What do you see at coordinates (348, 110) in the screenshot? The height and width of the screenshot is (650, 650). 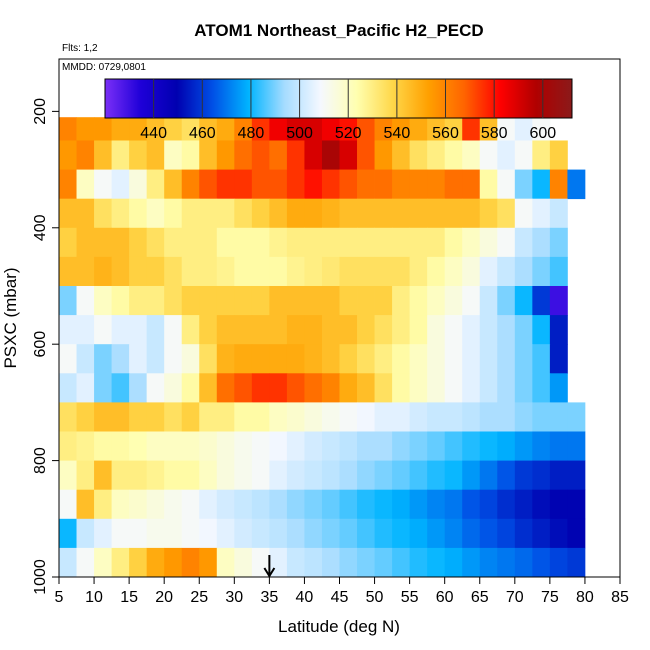 I see `colorbar-ticks: 440 460 480 500 520 540 560 580 600` at bounding box center [348, 110].